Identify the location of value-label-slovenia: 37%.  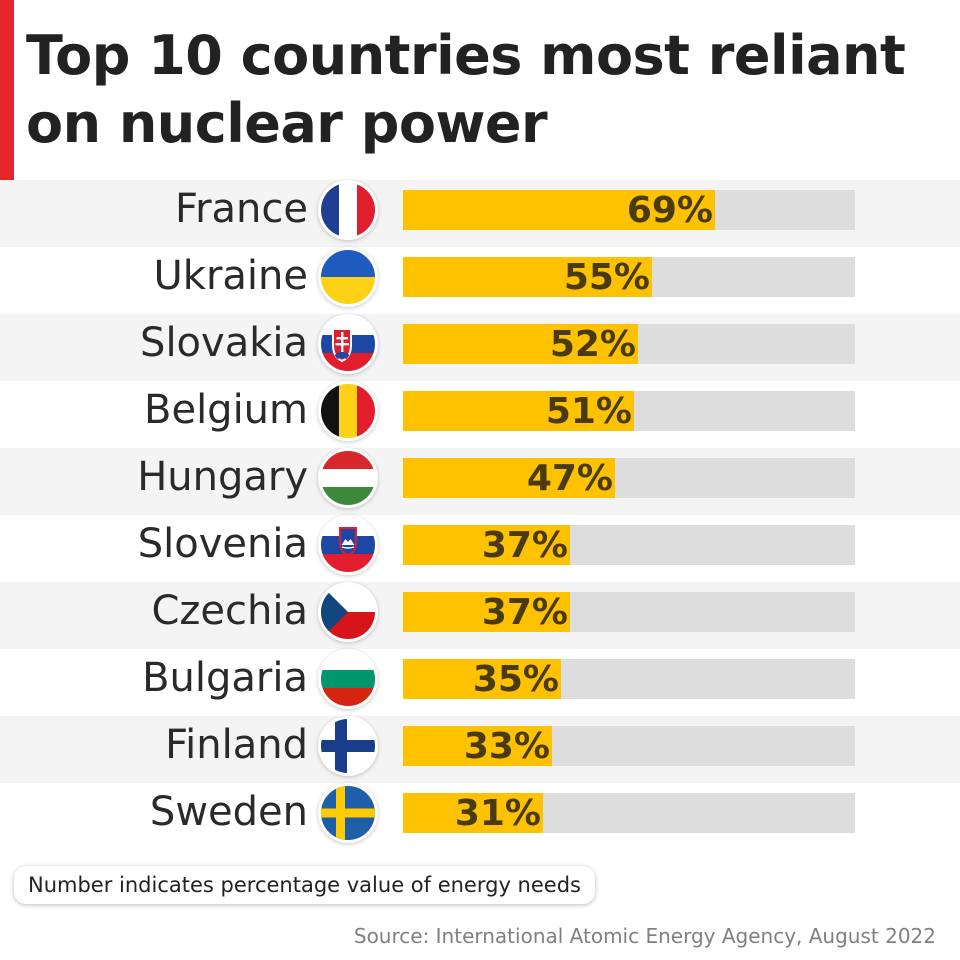
(524, 545).